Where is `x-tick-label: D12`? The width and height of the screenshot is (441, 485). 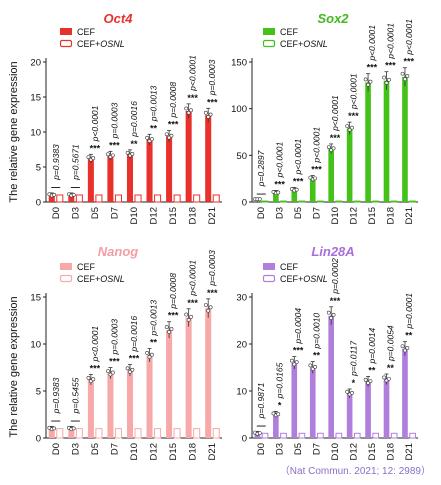 x-tick-label: D12 is located at coordinates (154, 451).